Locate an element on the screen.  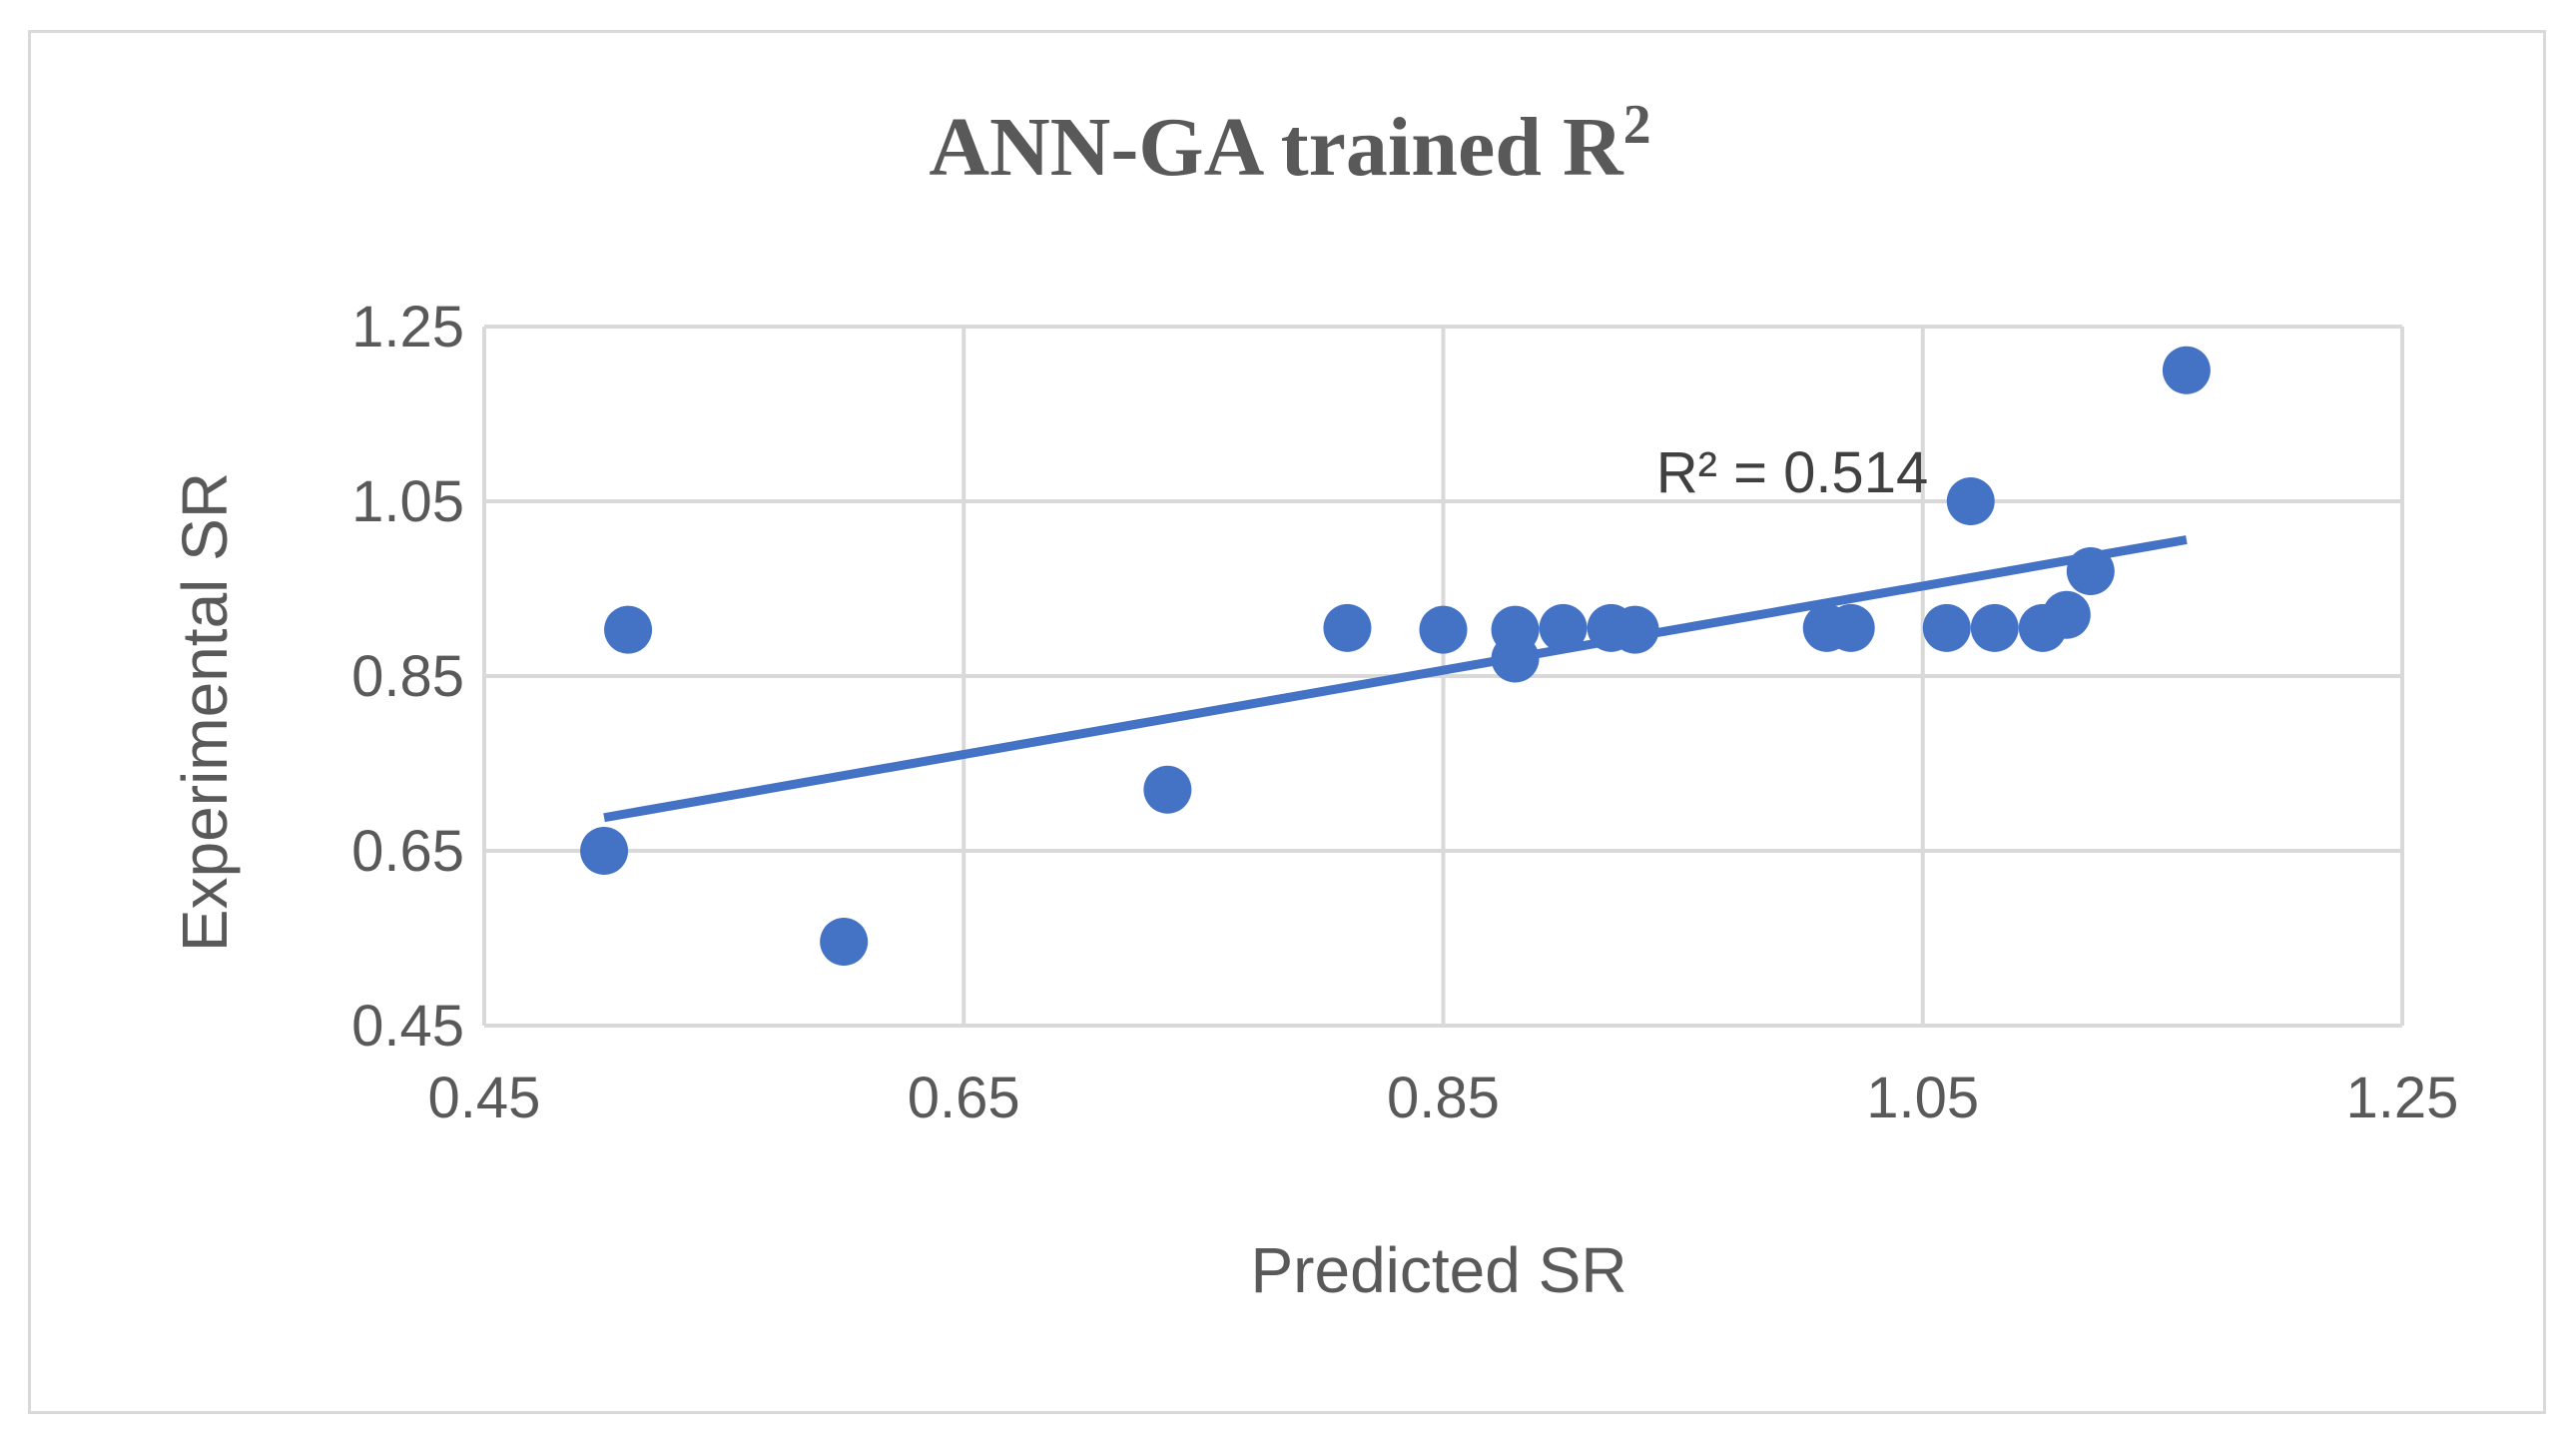
x-tick-label: 0.65 is located at coordinates (964, 1098).